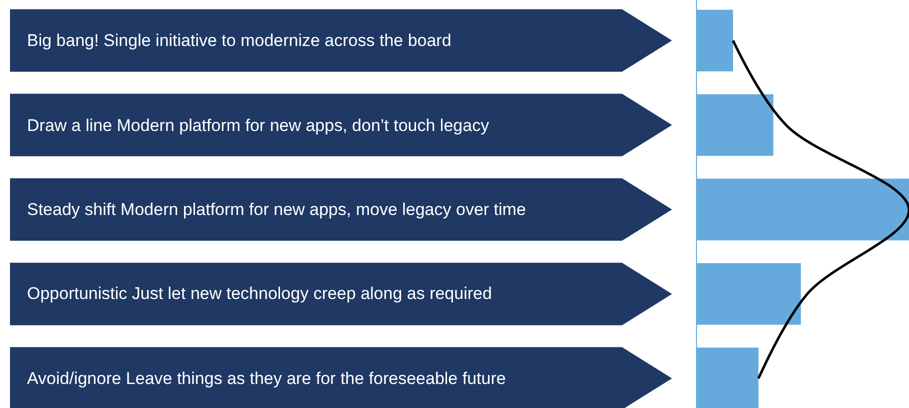 This screenshot has height=408, width=909. I want to click on y-tick-label: Draw a line Modern platform for new apps, don’t touch legacy, so click(258, 125).